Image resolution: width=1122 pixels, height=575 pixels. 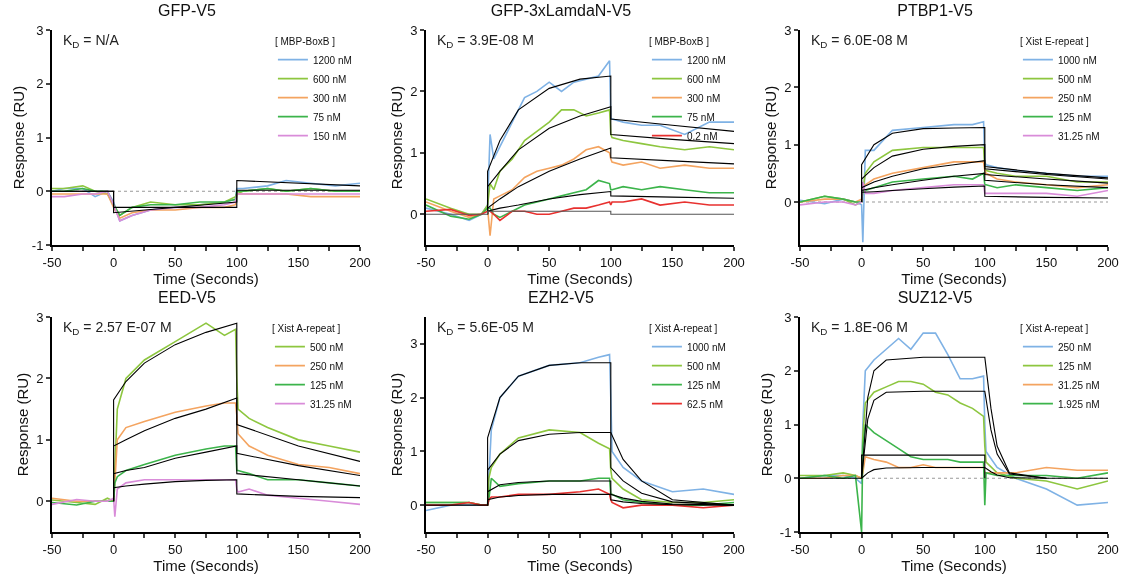 What do you see at coordinates (329, 136) in the screenshot?
I see `legend-label: 150 nM` at bounding box center [329, 136].